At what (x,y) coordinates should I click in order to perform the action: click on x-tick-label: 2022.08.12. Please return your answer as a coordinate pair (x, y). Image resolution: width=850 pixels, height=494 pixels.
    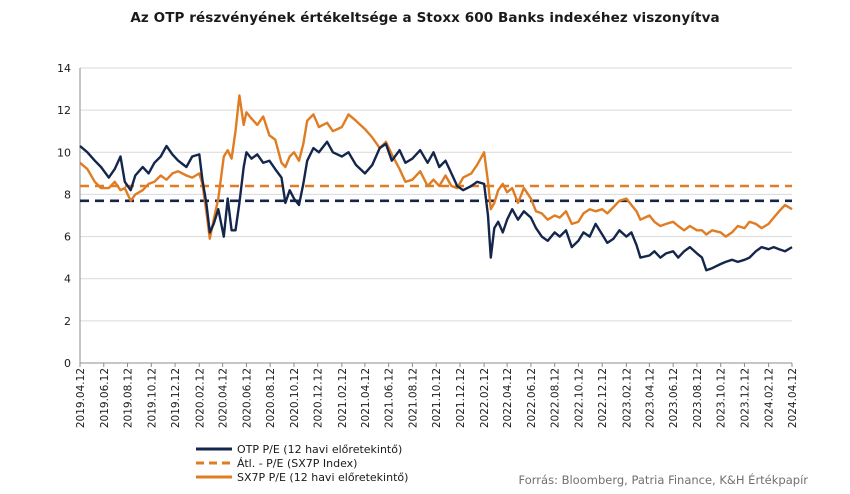
    Looking at the image, I should click on (556, 398).